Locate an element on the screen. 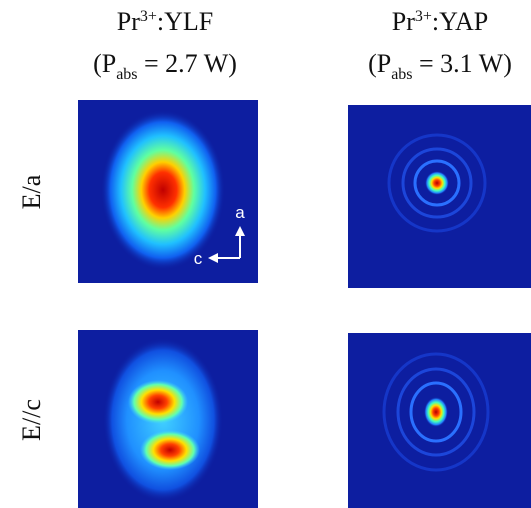  column-power: (Pabs = 2.7 W) is located at coordinates (165, 66).